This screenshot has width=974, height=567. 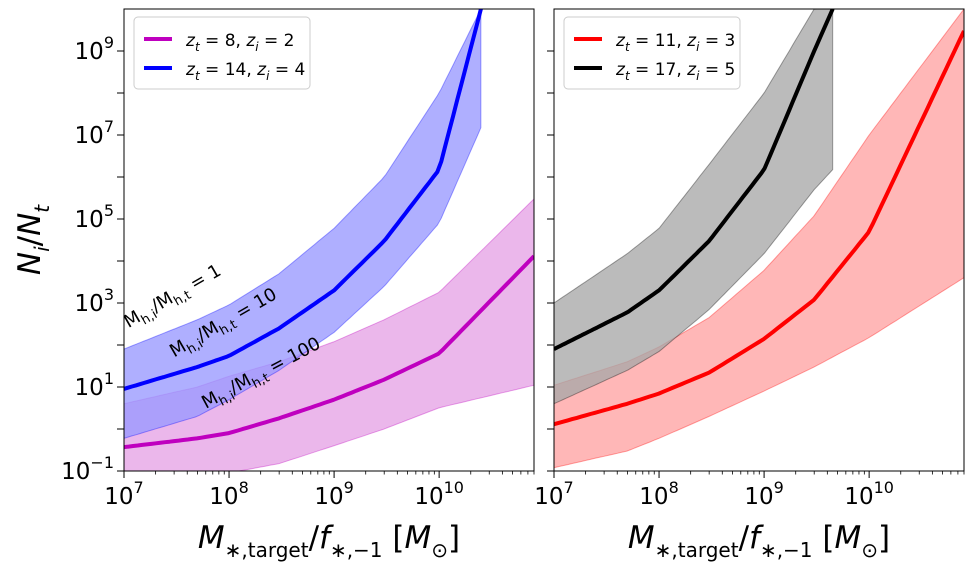 I want to click on right-legend-box, so click(x=652, y=53).